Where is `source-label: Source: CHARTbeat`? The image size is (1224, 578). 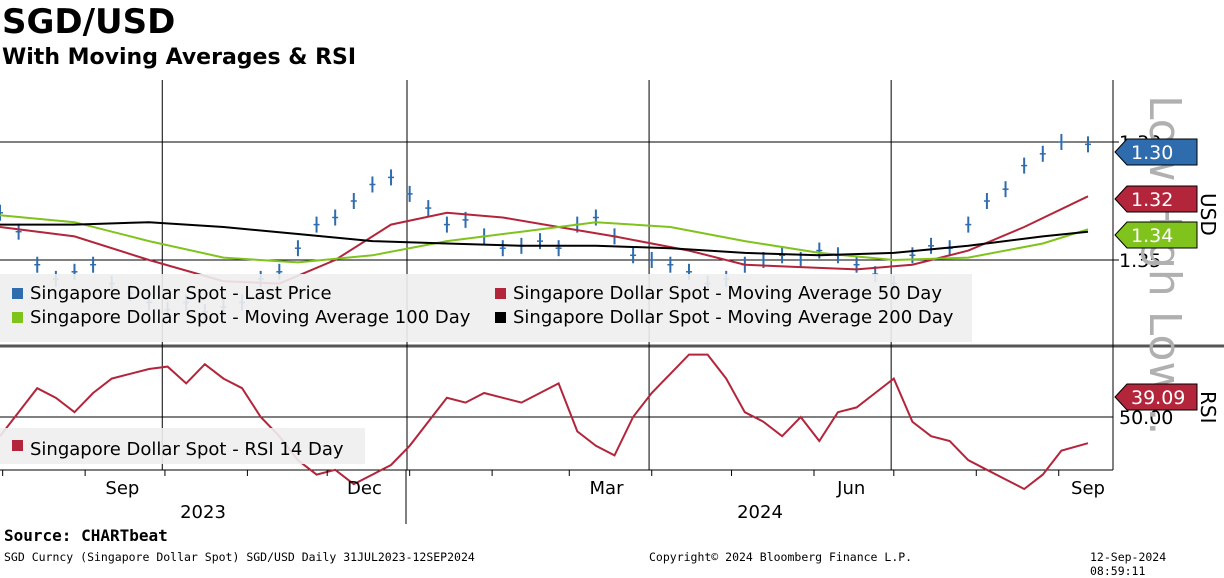
source-label: Source: CHARTbeat is located at coordinates (86, 535).